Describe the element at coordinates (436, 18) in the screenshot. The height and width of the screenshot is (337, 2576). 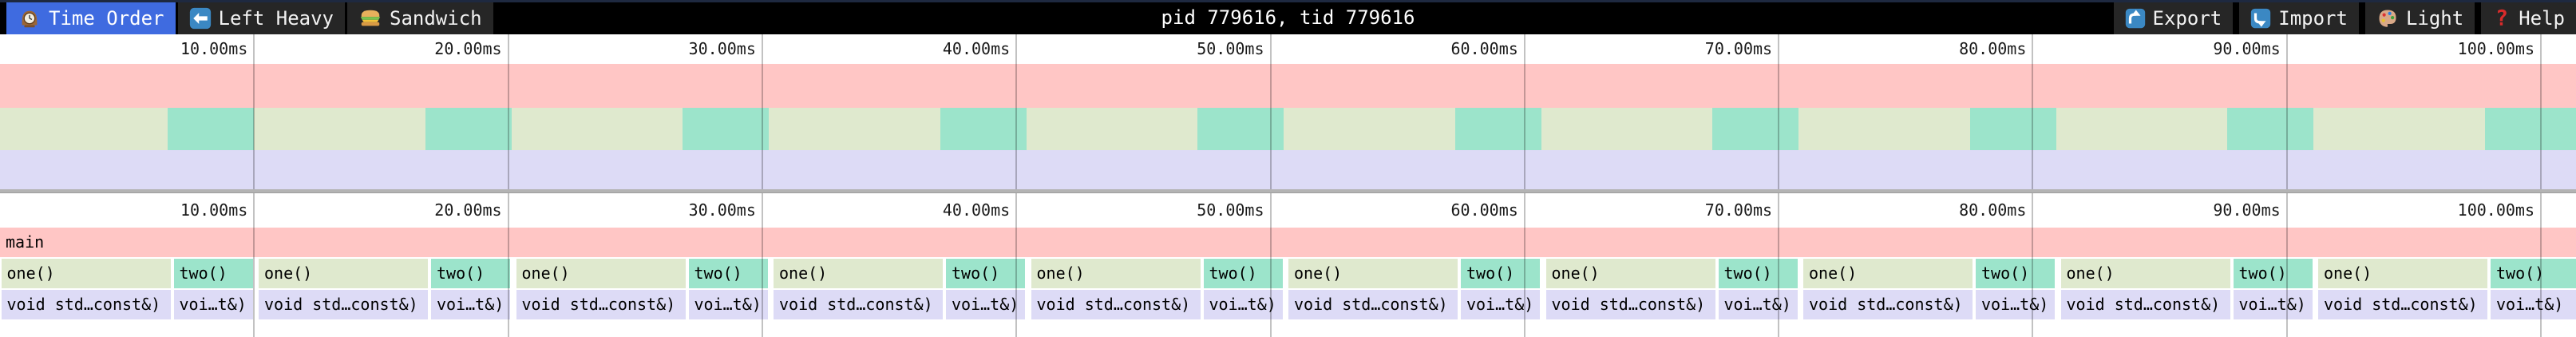
I see `tab-label: Sandwich` at that location.